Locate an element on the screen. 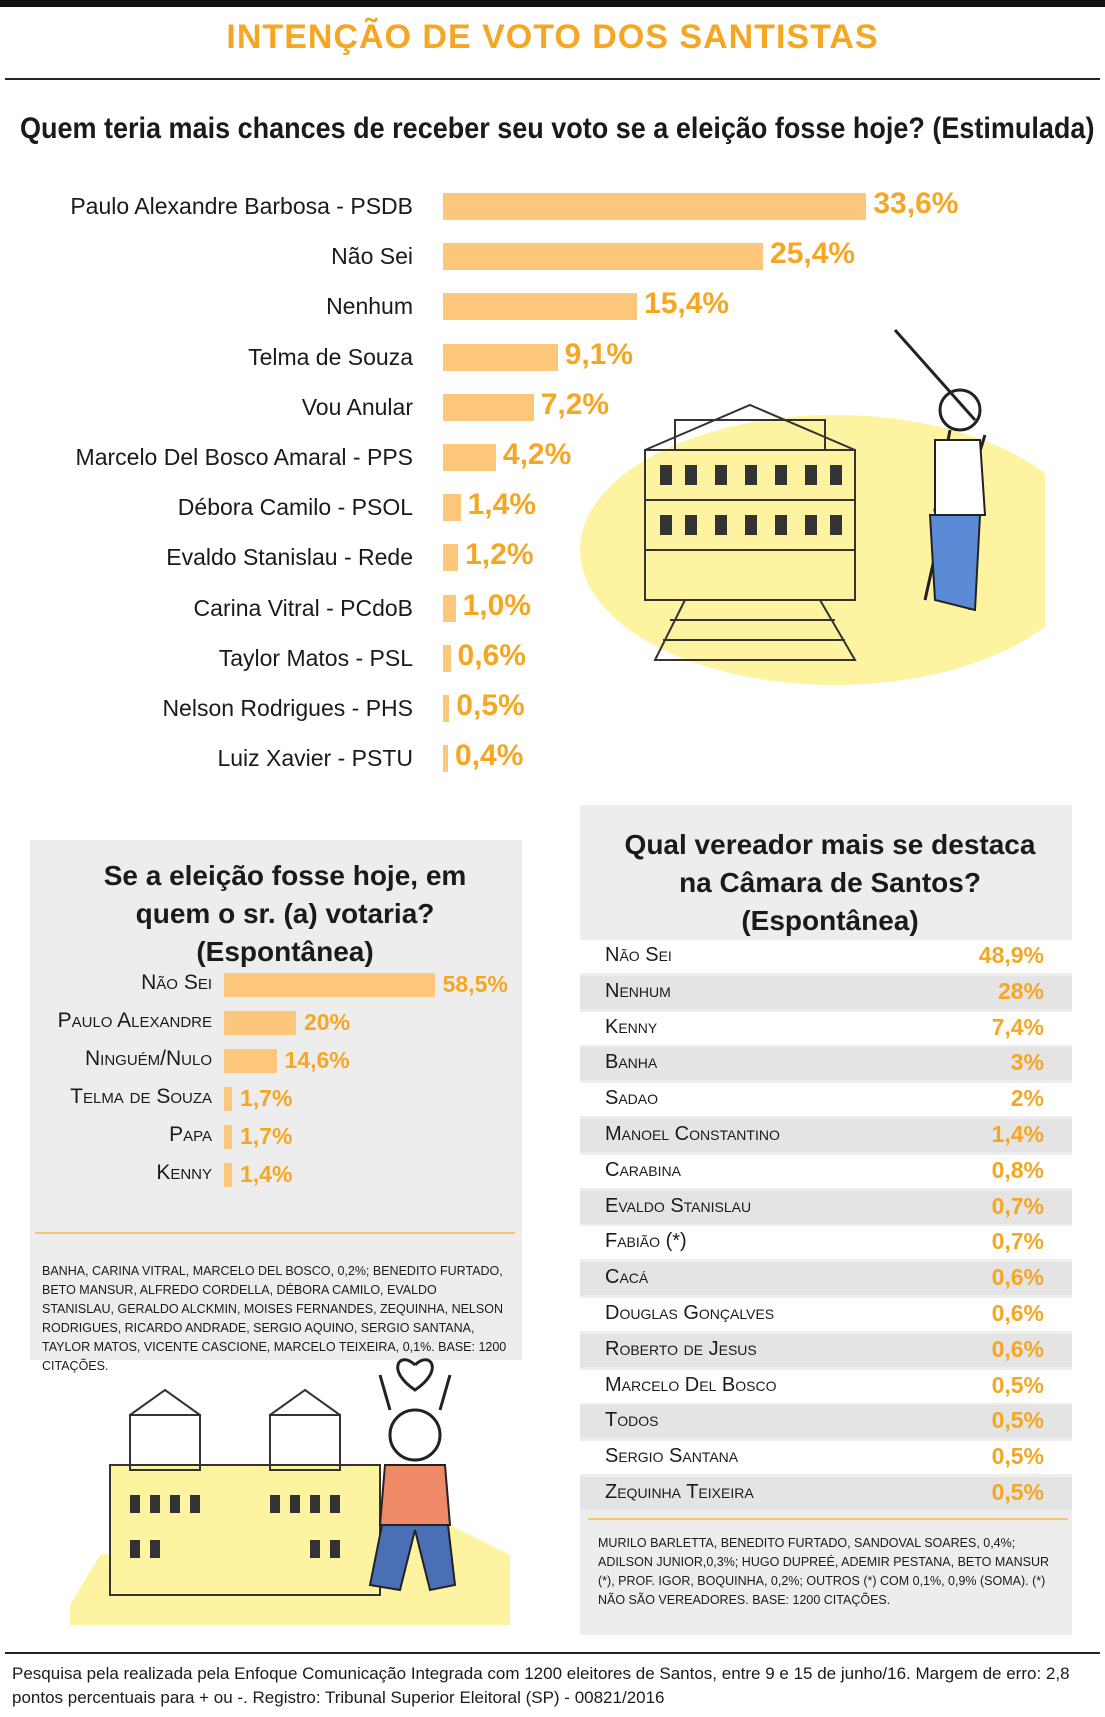 The width and height of the screenshot is (1105, 1717). councilor-name: Roberto de Jesus is located at coordinates (681, 1348).